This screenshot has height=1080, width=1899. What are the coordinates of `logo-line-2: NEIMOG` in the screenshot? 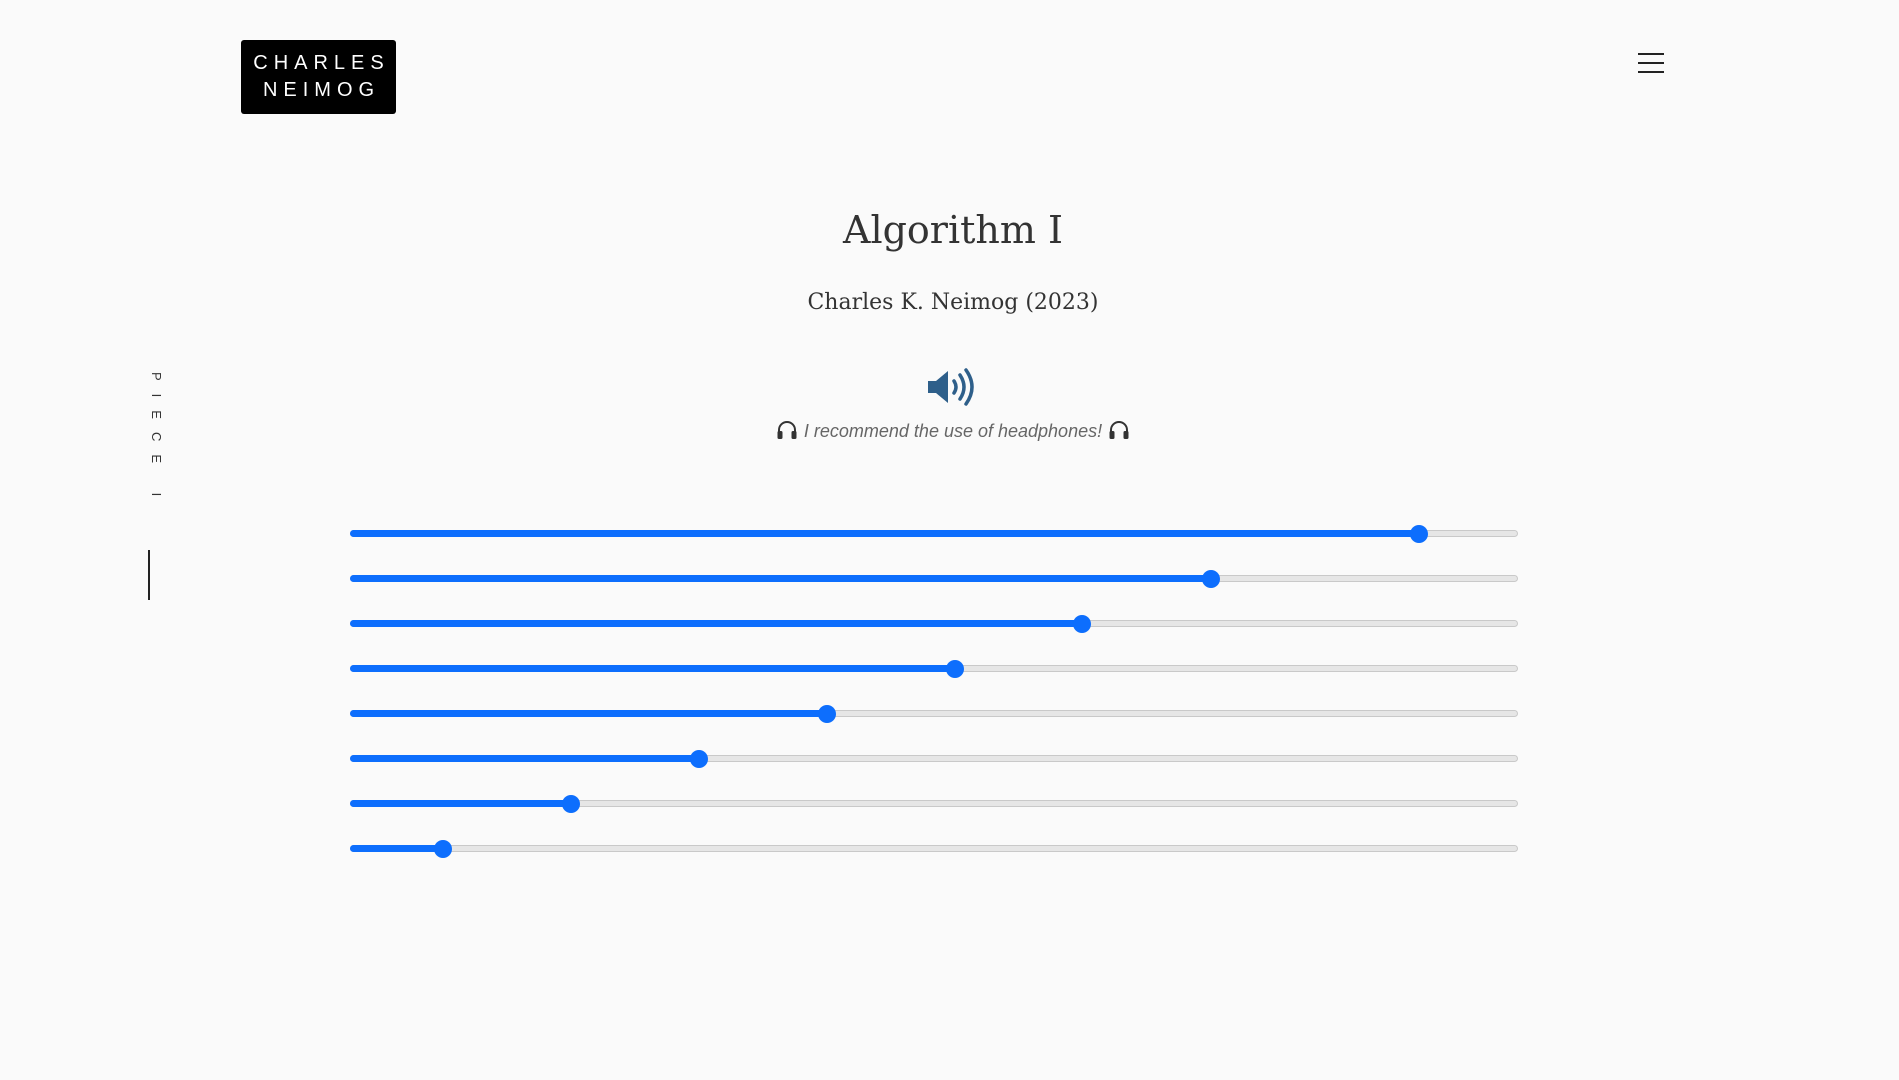 It's located at (321, 90).